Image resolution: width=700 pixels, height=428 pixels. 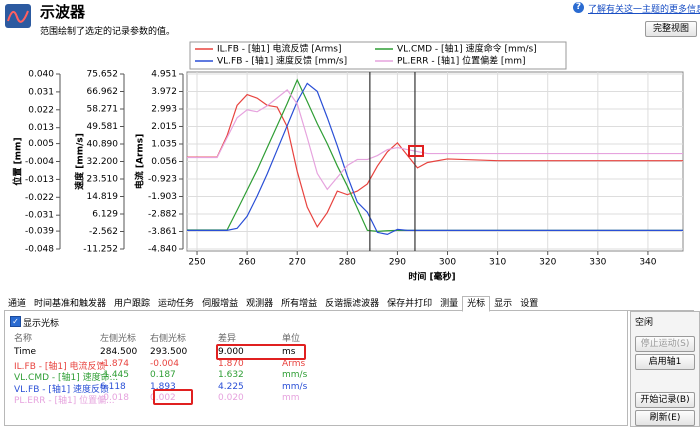 I want to click on y-tick-label: -2.882, so click(x=162, y=215).